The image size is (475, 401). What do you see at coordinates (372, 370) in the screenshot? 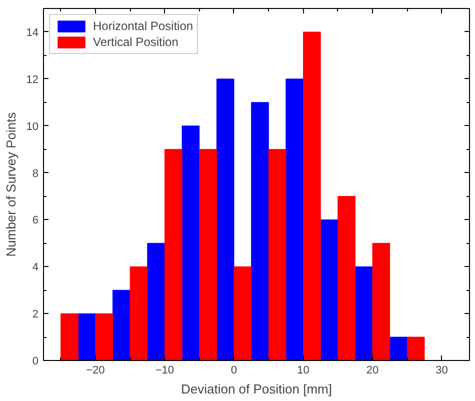
I see `x-tick-label: 20` at bounding box center [372, 370].